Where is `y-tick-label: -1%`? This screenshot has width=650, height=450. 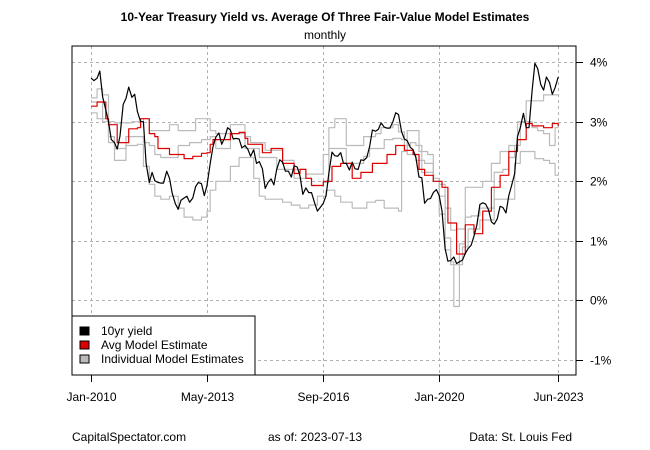 y-tick-label: -1% is located at coordinates (601, 361).